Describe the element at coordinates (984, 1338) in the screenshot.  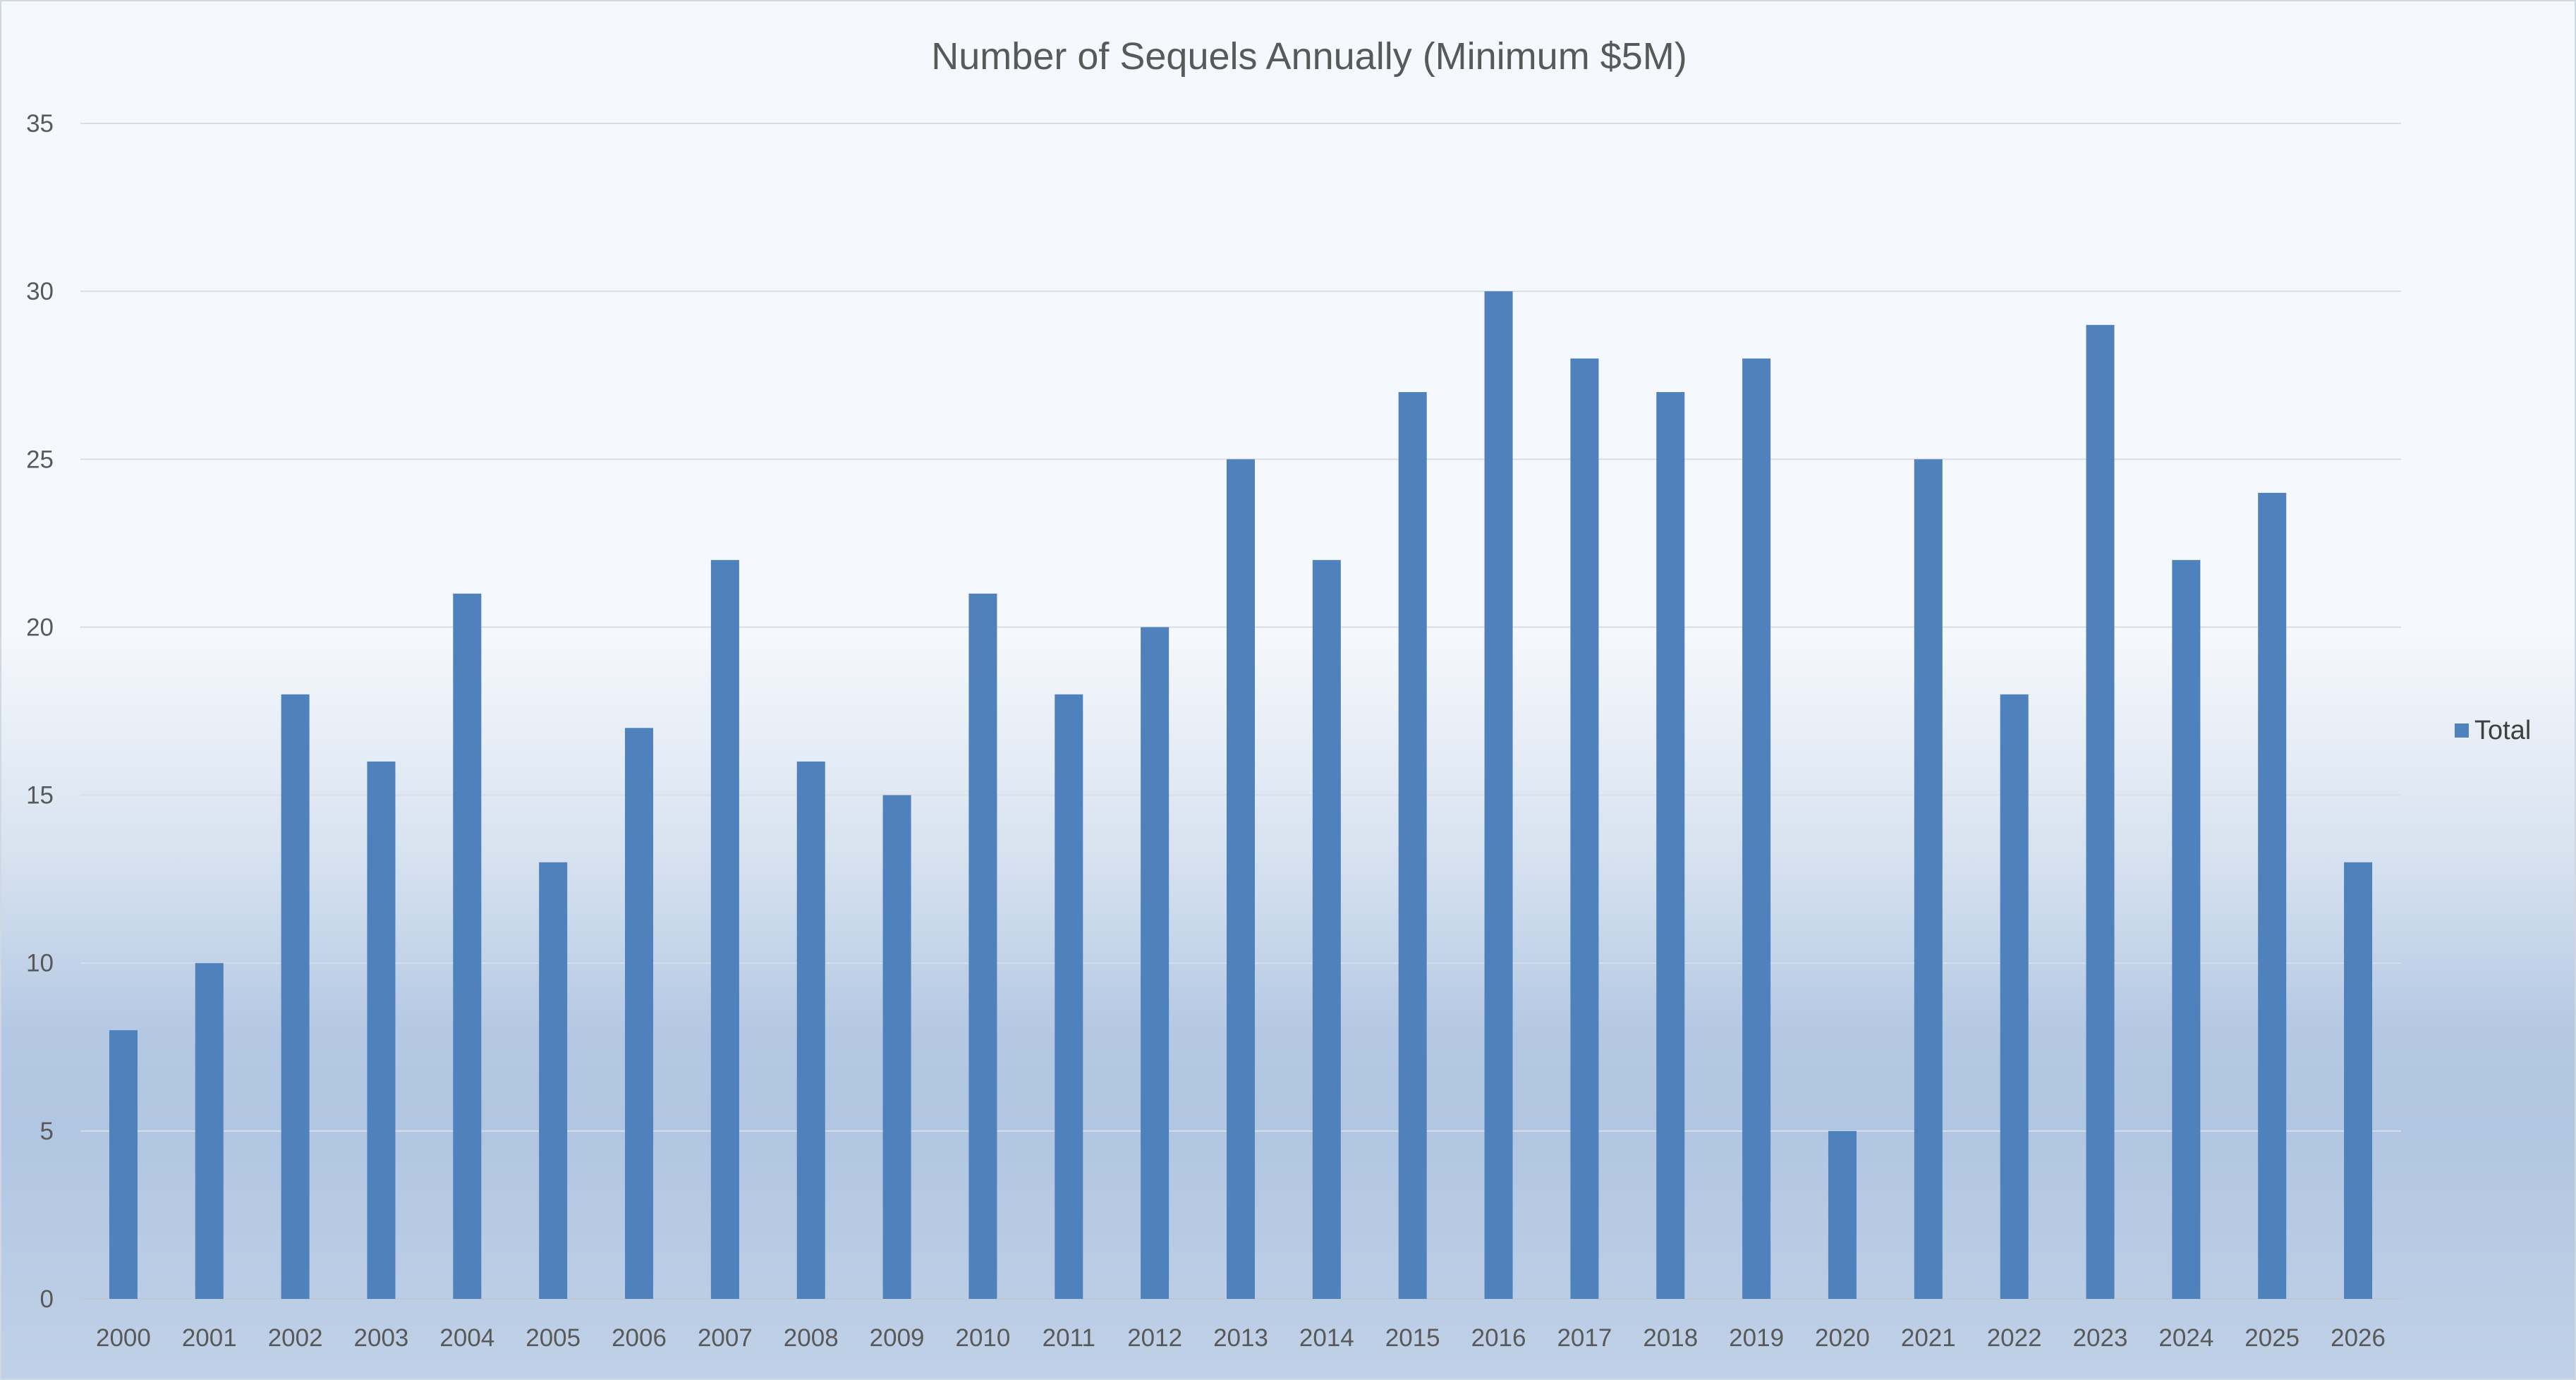
I see `x-tick-label: 2010` at that location.